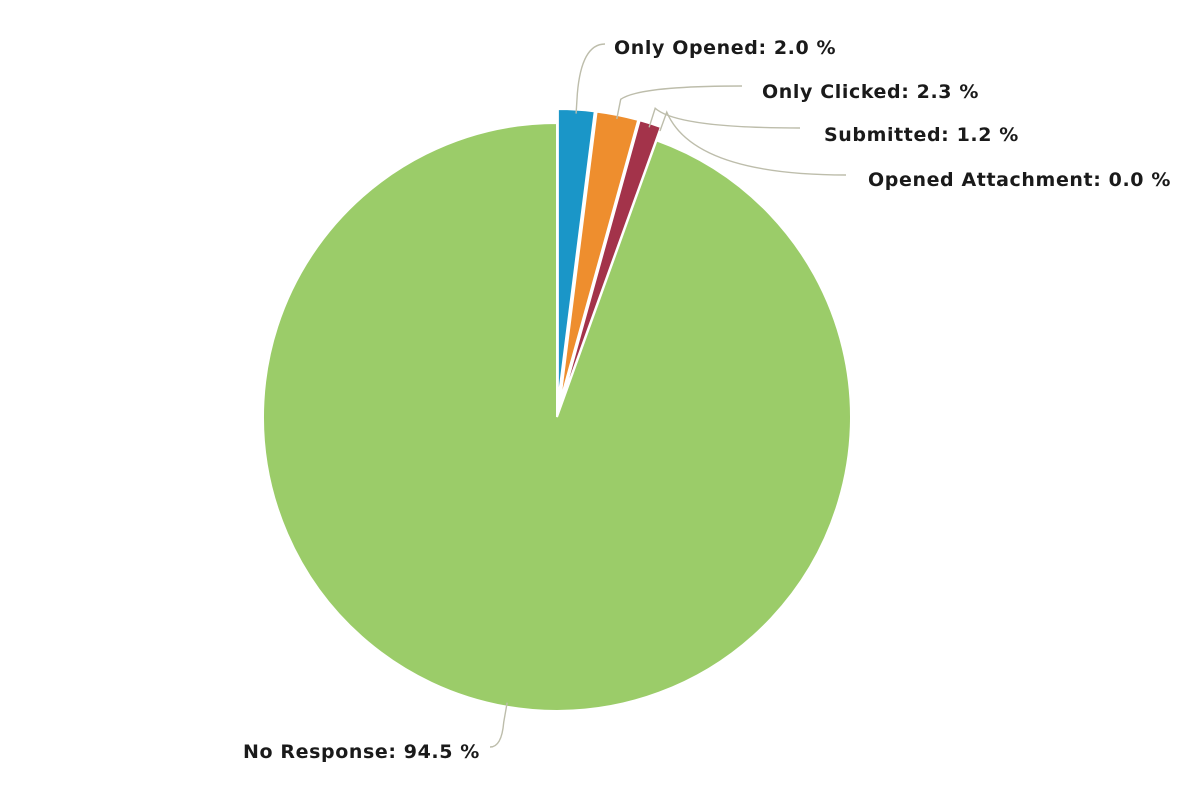  Describe the element at coordinates (870, 92) in the screenshot. I see `data-label-only-clicked: Only Clicked: 2.3 %` at that location.